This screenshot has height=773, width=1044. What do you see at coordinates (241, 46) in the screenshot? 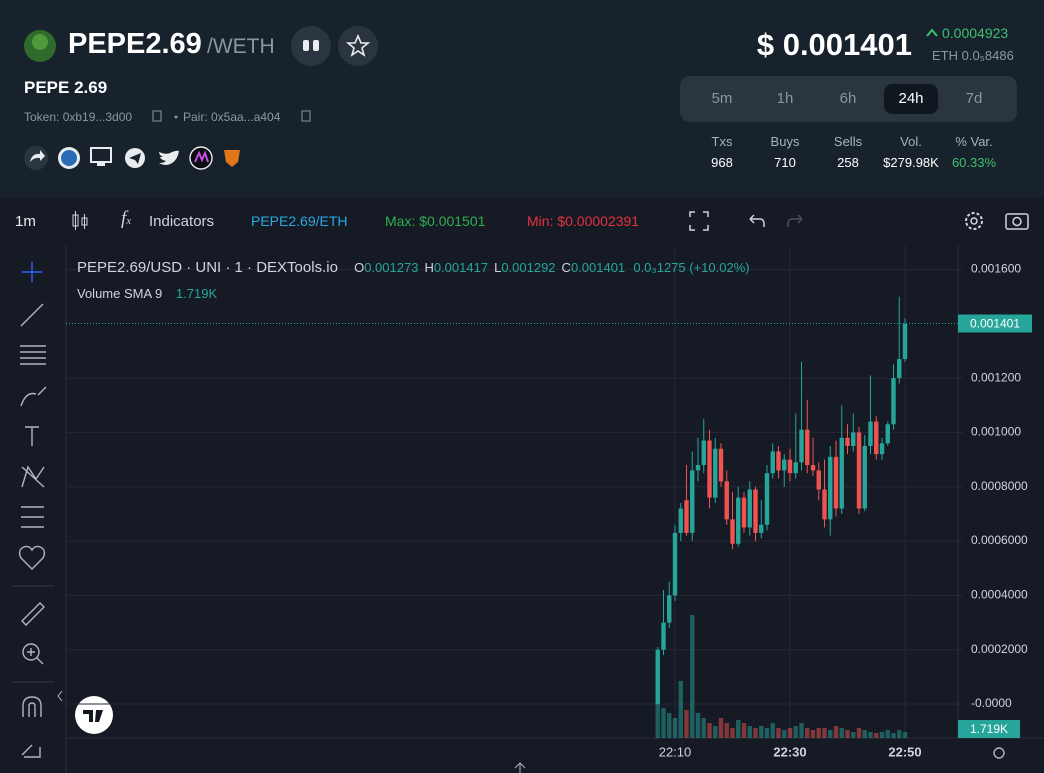
I see `quote-symbol: /WETH` at bounding box center [241, 46].